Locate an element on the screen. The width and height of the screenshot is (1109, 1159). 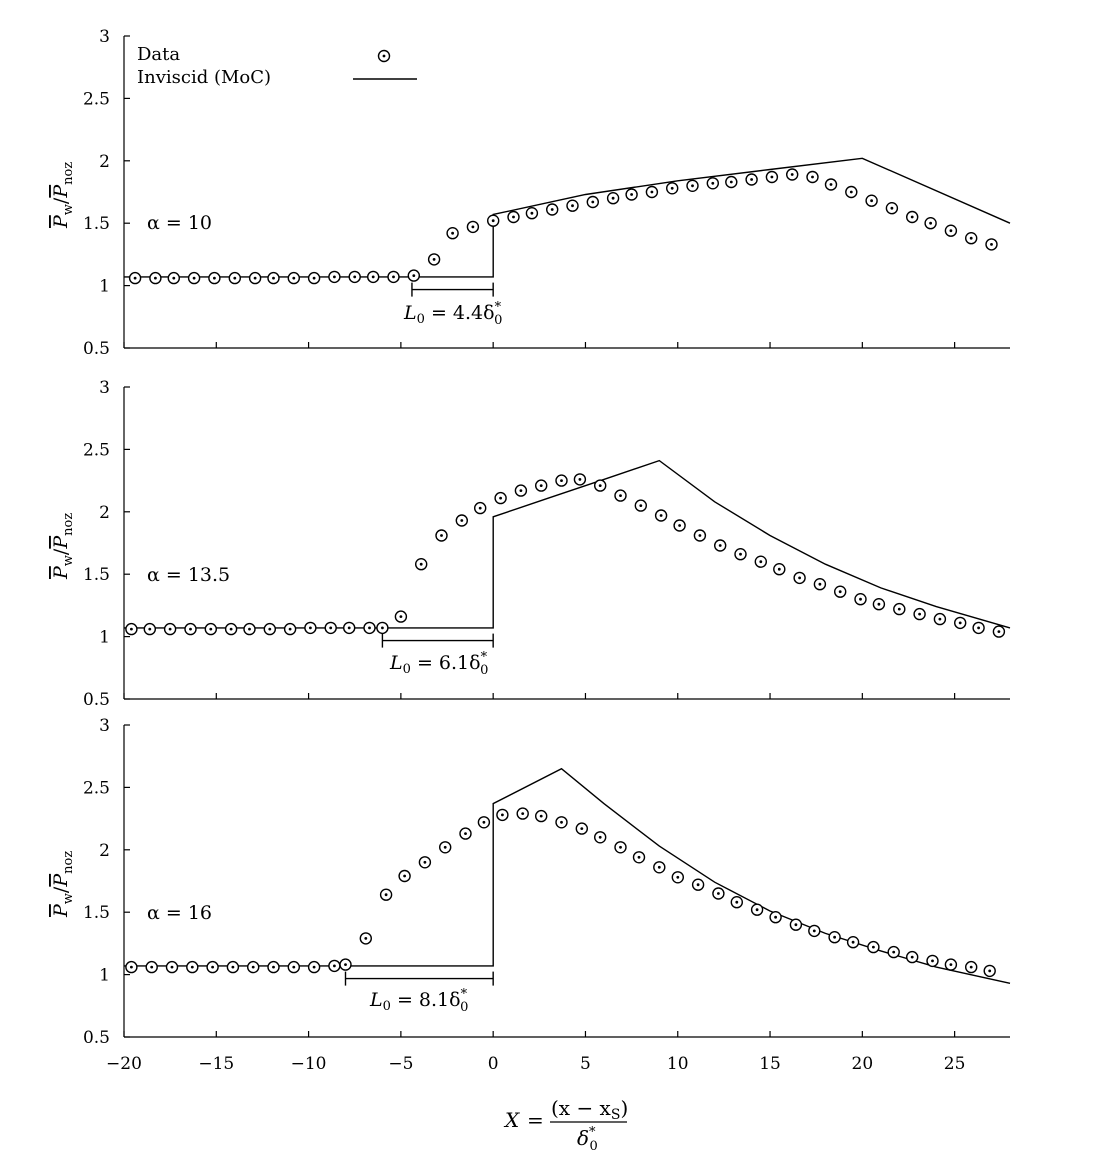
x-tick-label: −20 is located at coordinates (124, 1064).